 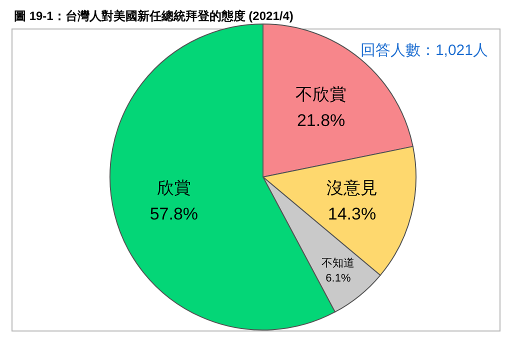 What do you see at coordinates (321, 94) in the screenshot?
I see `slice-label: 不欣賞` at bounding box center [321, 94].